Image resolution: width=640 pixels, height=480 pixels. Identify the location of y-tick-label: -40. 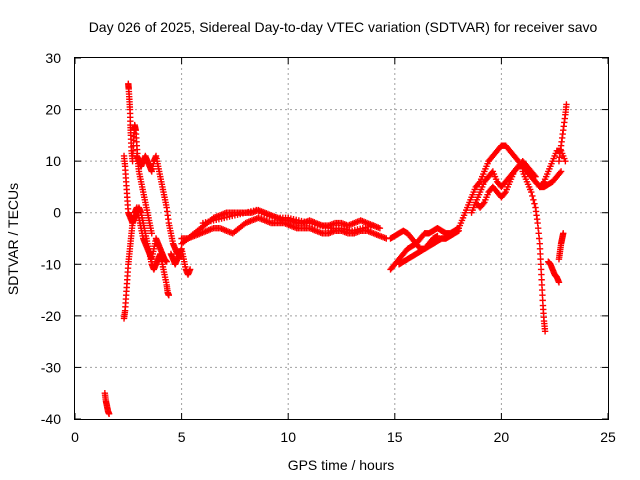
(51, 419).